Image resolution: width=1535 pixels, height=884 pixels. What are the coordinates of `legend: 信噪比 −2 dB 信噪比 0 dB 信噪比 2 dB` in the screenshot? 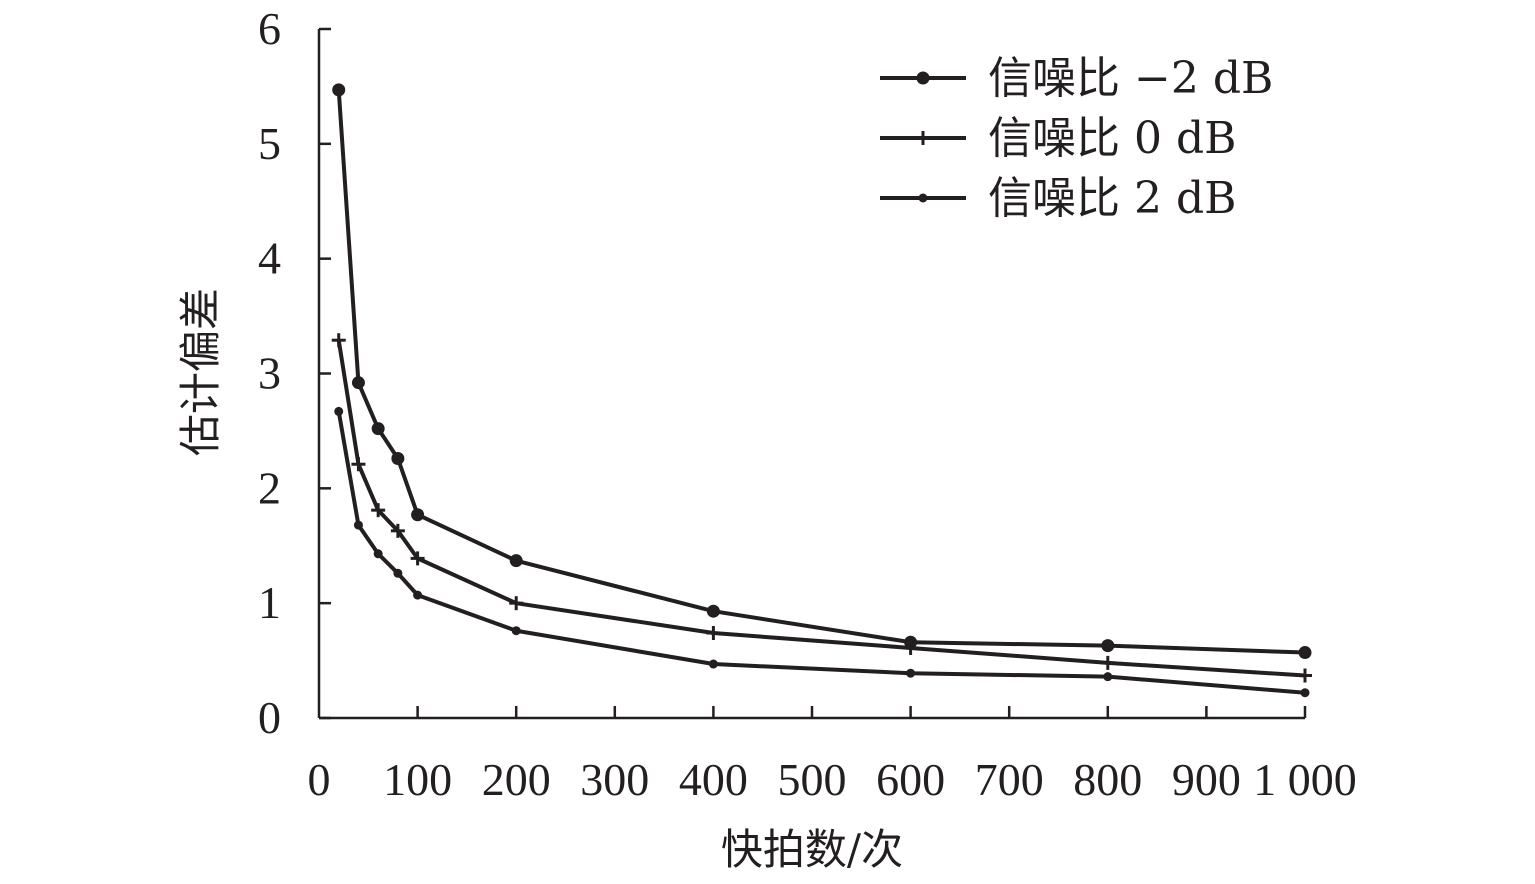 It's located at (1076, 138).